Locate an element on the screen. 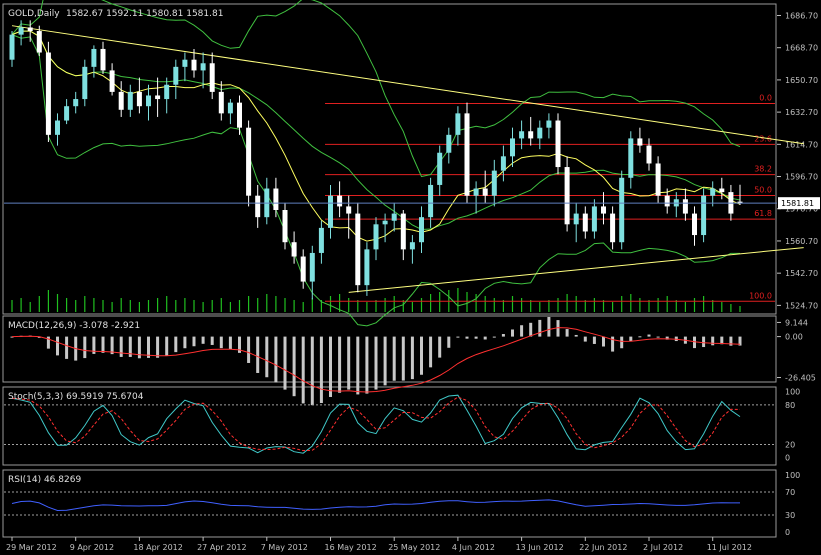 This screenshot has width=821, height=555. macd-title: MACD(12,26,9) -3.078 -2.921 is located at coordinates (74, 326).